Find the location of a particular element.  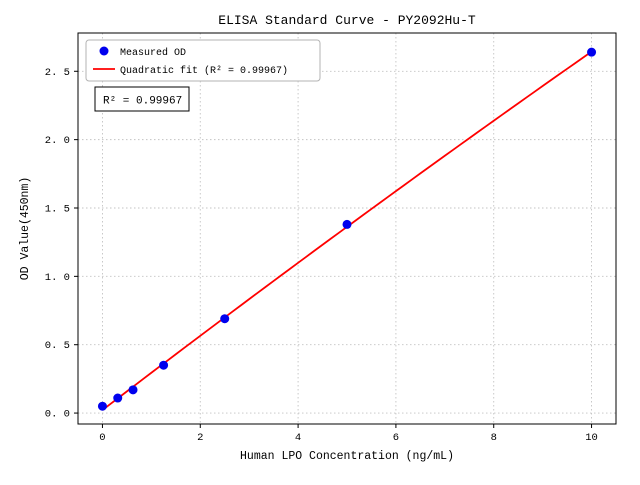

y-tick-label: 2. 0 is located at coordinates (57, 141).